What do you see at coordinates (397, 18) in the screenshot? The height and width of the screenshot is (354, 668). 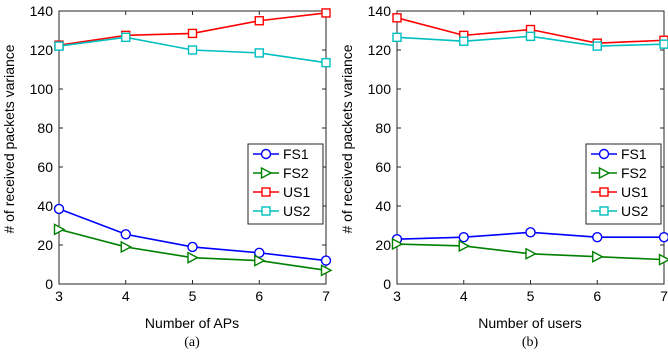 I see `panel-b-point-us1` at bounding box center [397, 18].